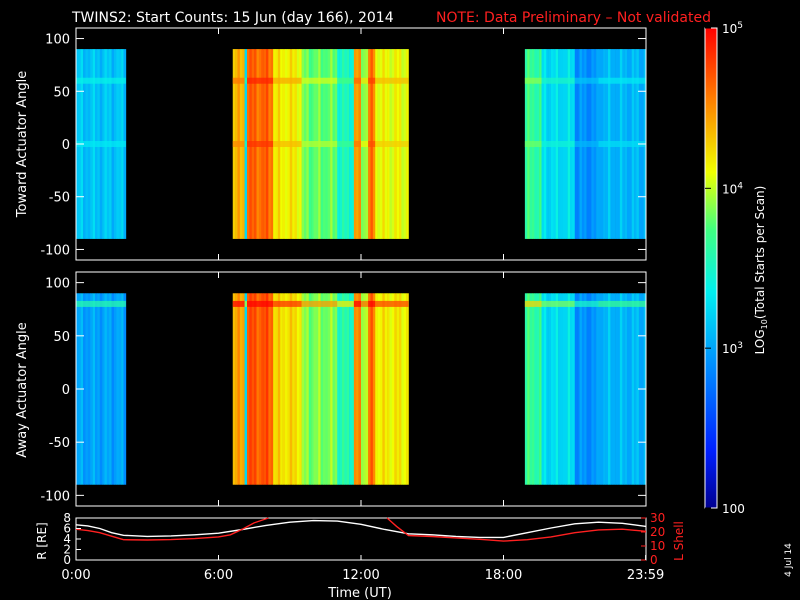 The height and width of the screenshot is (600, 800). What do you see at coordinates (360, 575) in the screenshot?
I see `x-tick-label: 12:00` at bounding box center [360, 575].